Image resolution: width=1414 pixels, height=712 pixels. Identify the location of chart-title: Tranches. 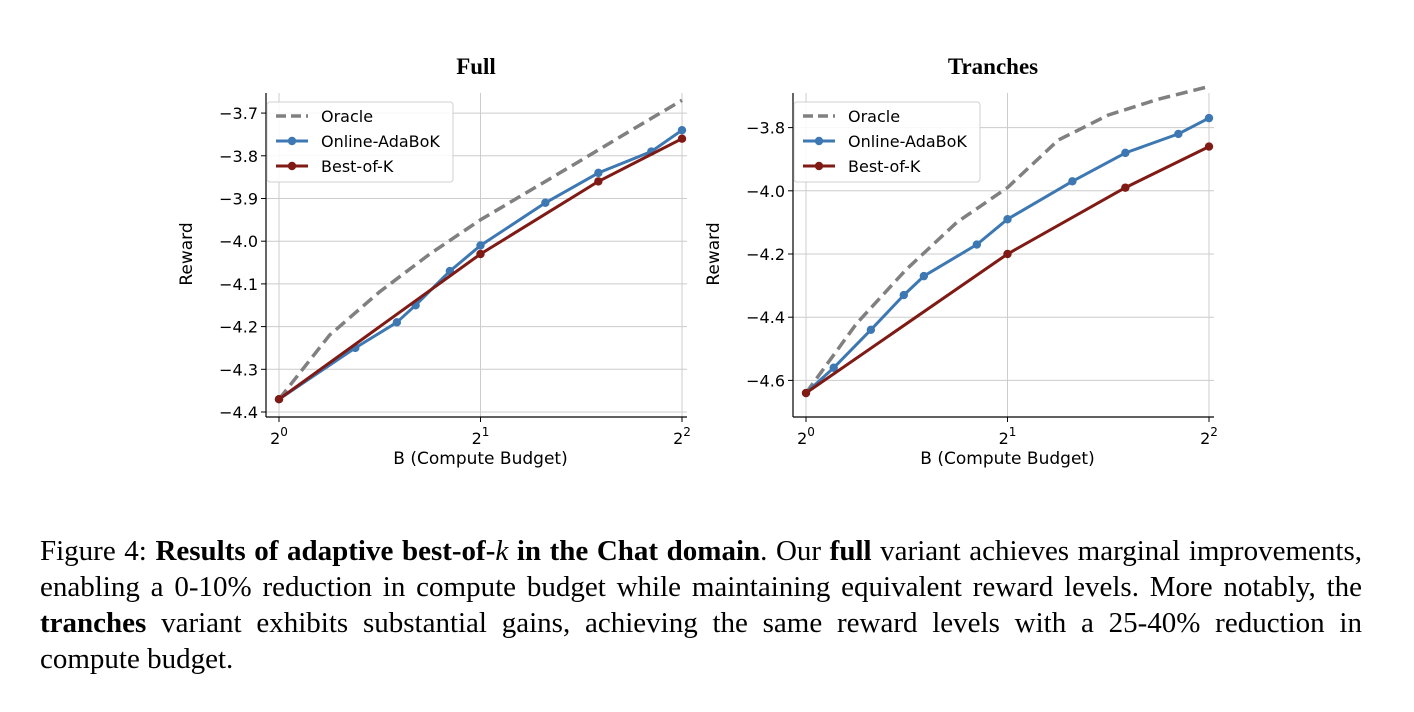
(993, 66).